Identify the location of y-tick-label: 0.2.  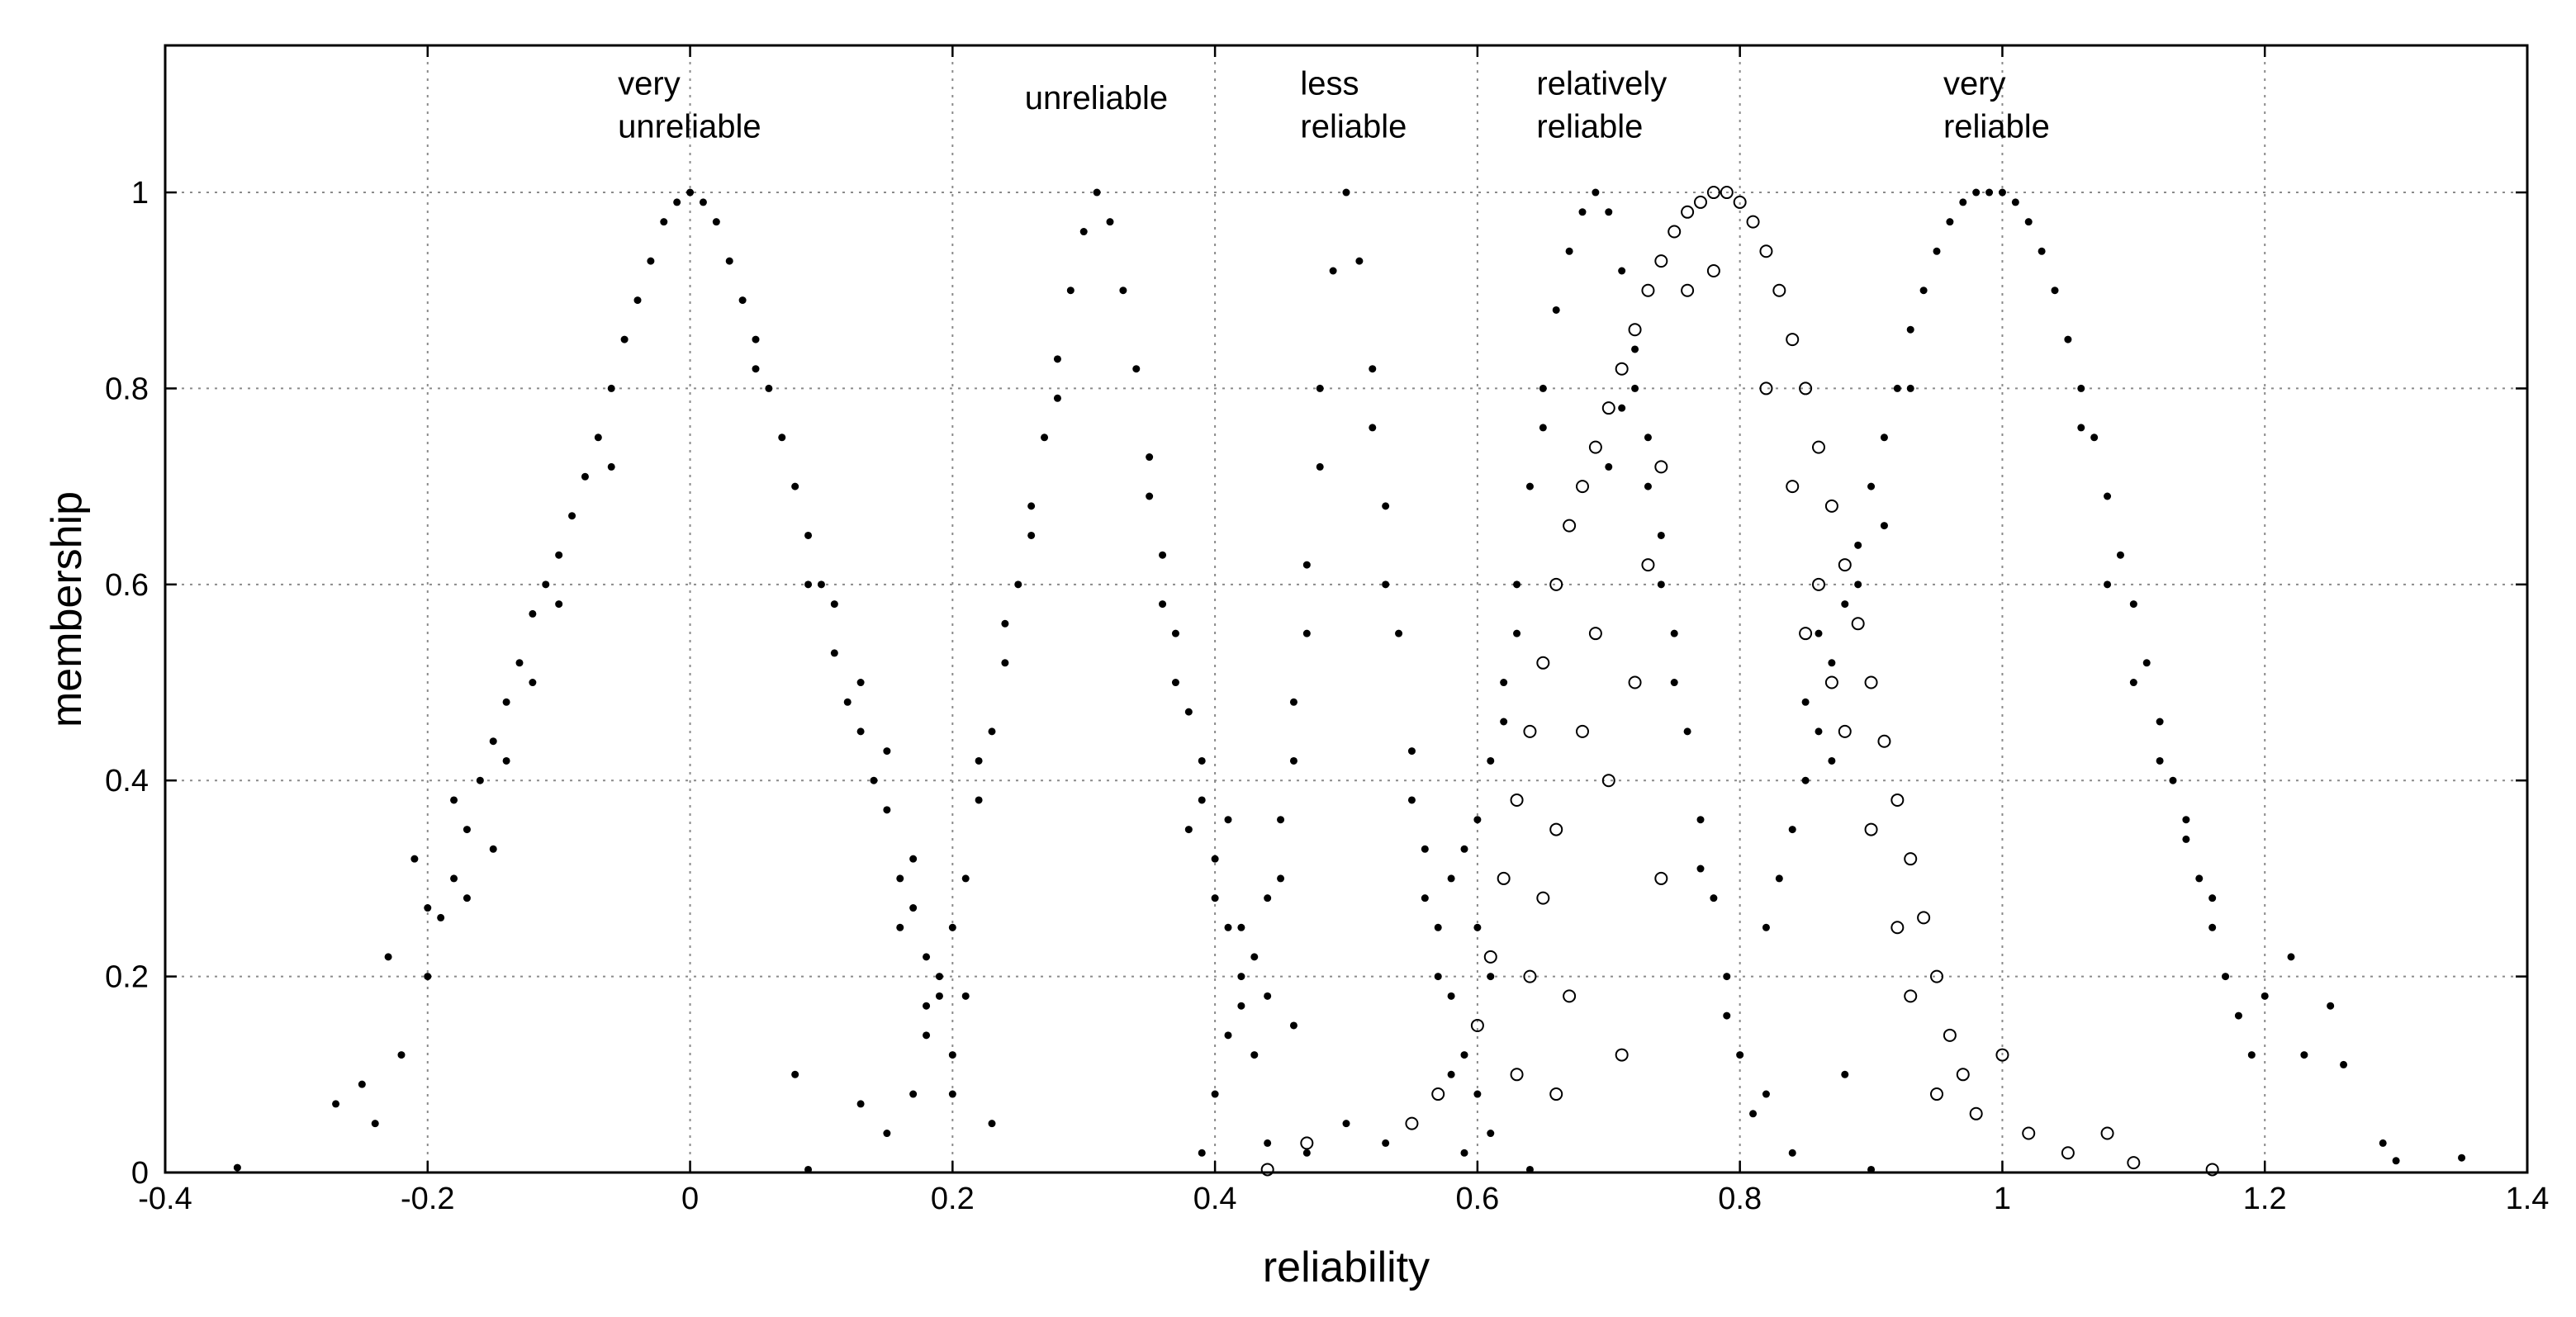
(127, 978).